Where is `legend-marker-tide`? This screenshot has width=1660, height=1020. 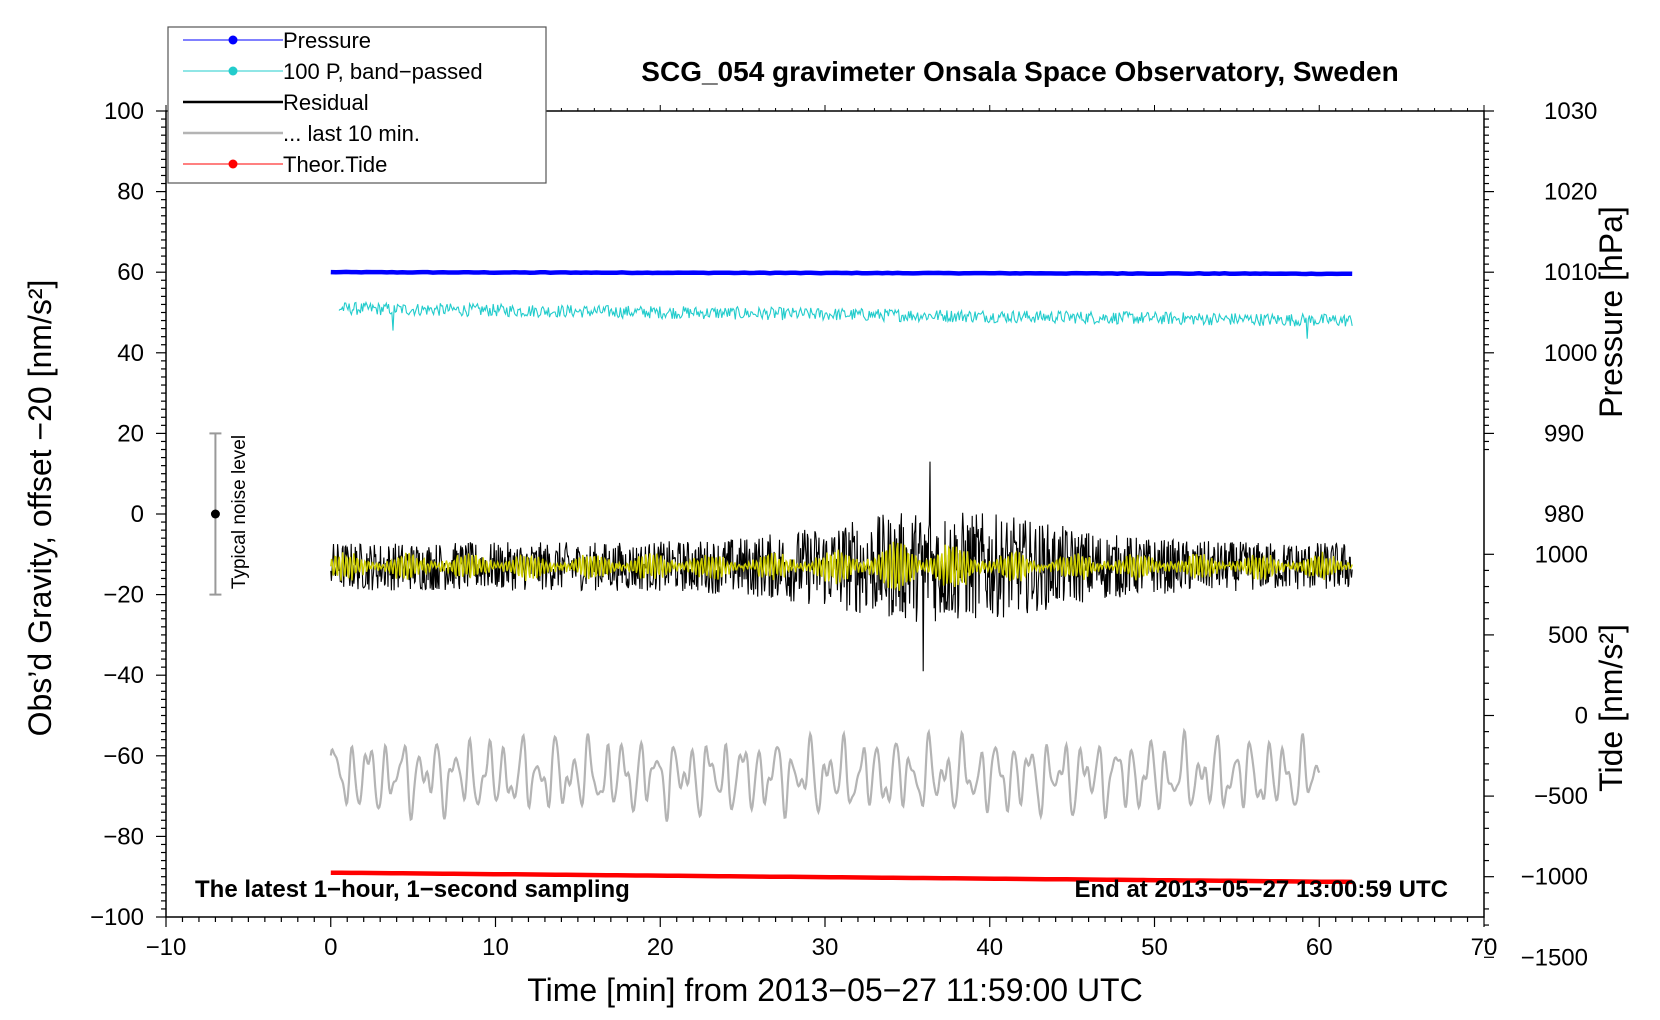
legend-marker-tide is located at coordinates (233, 164).